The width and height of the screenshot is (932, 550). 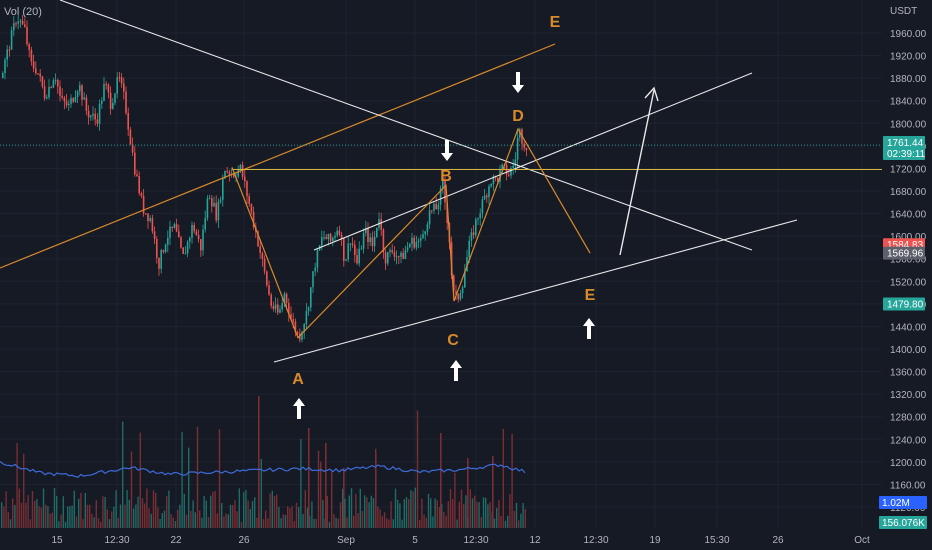 What do you see at coordinates (908, 395) in the screenshot?
I see `y-tick-label: 1320.00` at bounding box center [908, 395].